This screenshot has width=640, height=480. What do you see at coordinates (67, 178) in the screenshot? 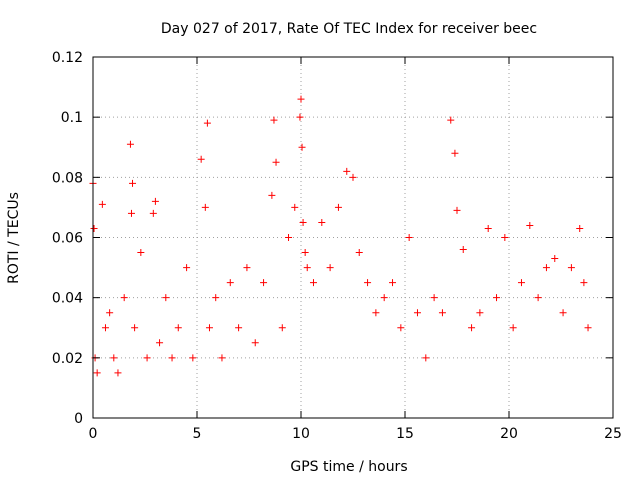
I see `y-tick-label: 0.08` at bounding box center [67, 178].